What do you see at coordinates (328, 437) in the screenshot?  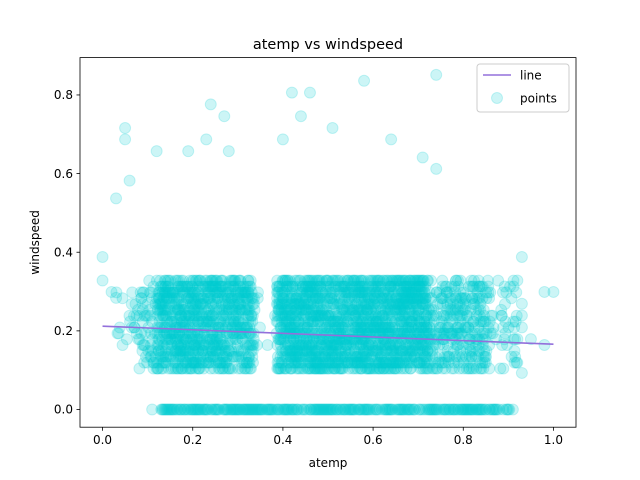 I see `x-axis: 0.0 0.2 0.4 0.6 0.8 1.0` at bounding box center [328, 437].